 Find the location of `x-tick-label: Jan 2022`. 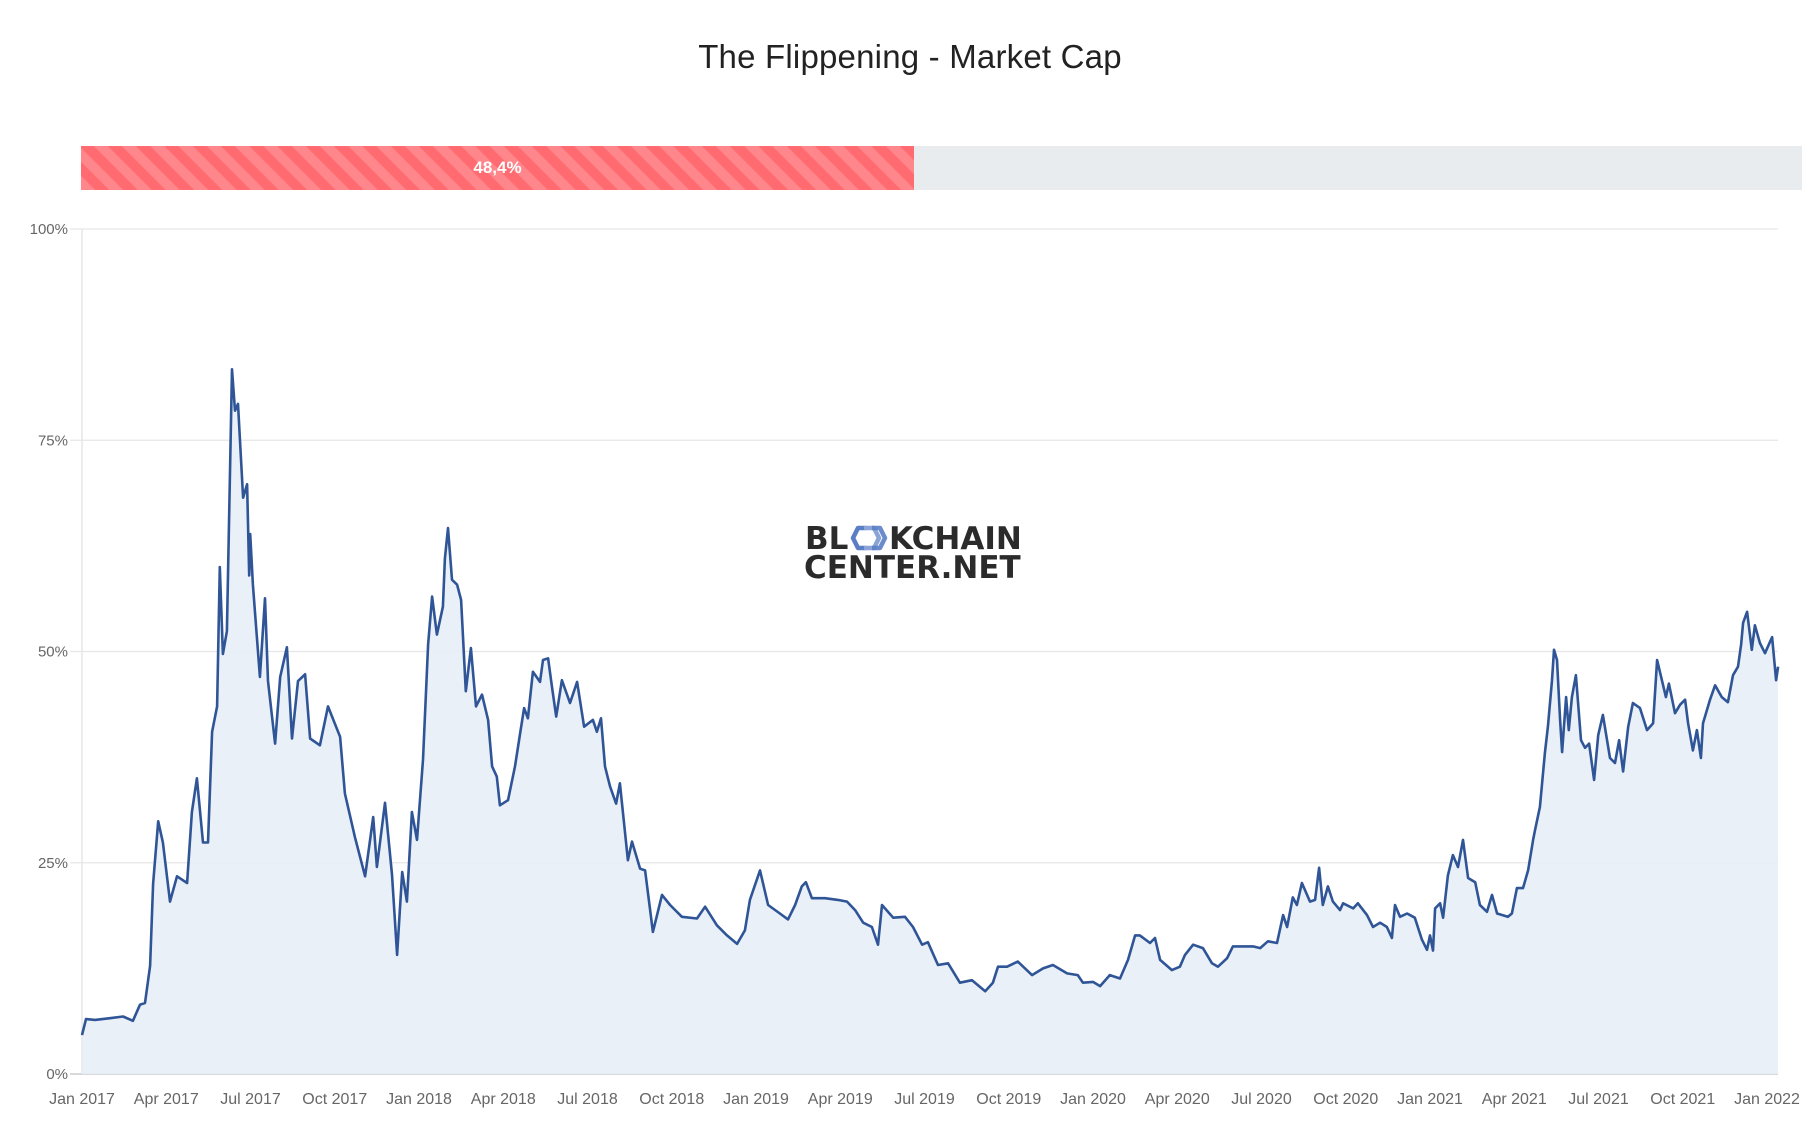

x-tick-label: Jan 2022 is located at coordinates (1767, 1099).